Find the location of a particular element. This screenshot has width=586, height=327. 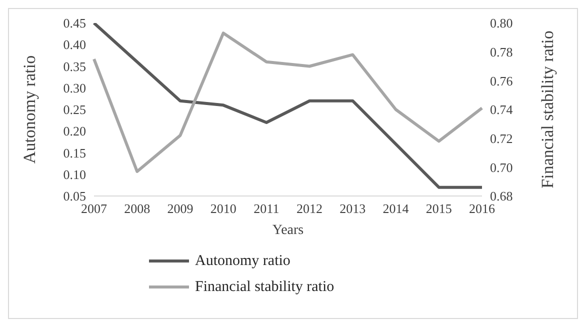

x-tick-label: 2014 is located at coordinates (396, 208).